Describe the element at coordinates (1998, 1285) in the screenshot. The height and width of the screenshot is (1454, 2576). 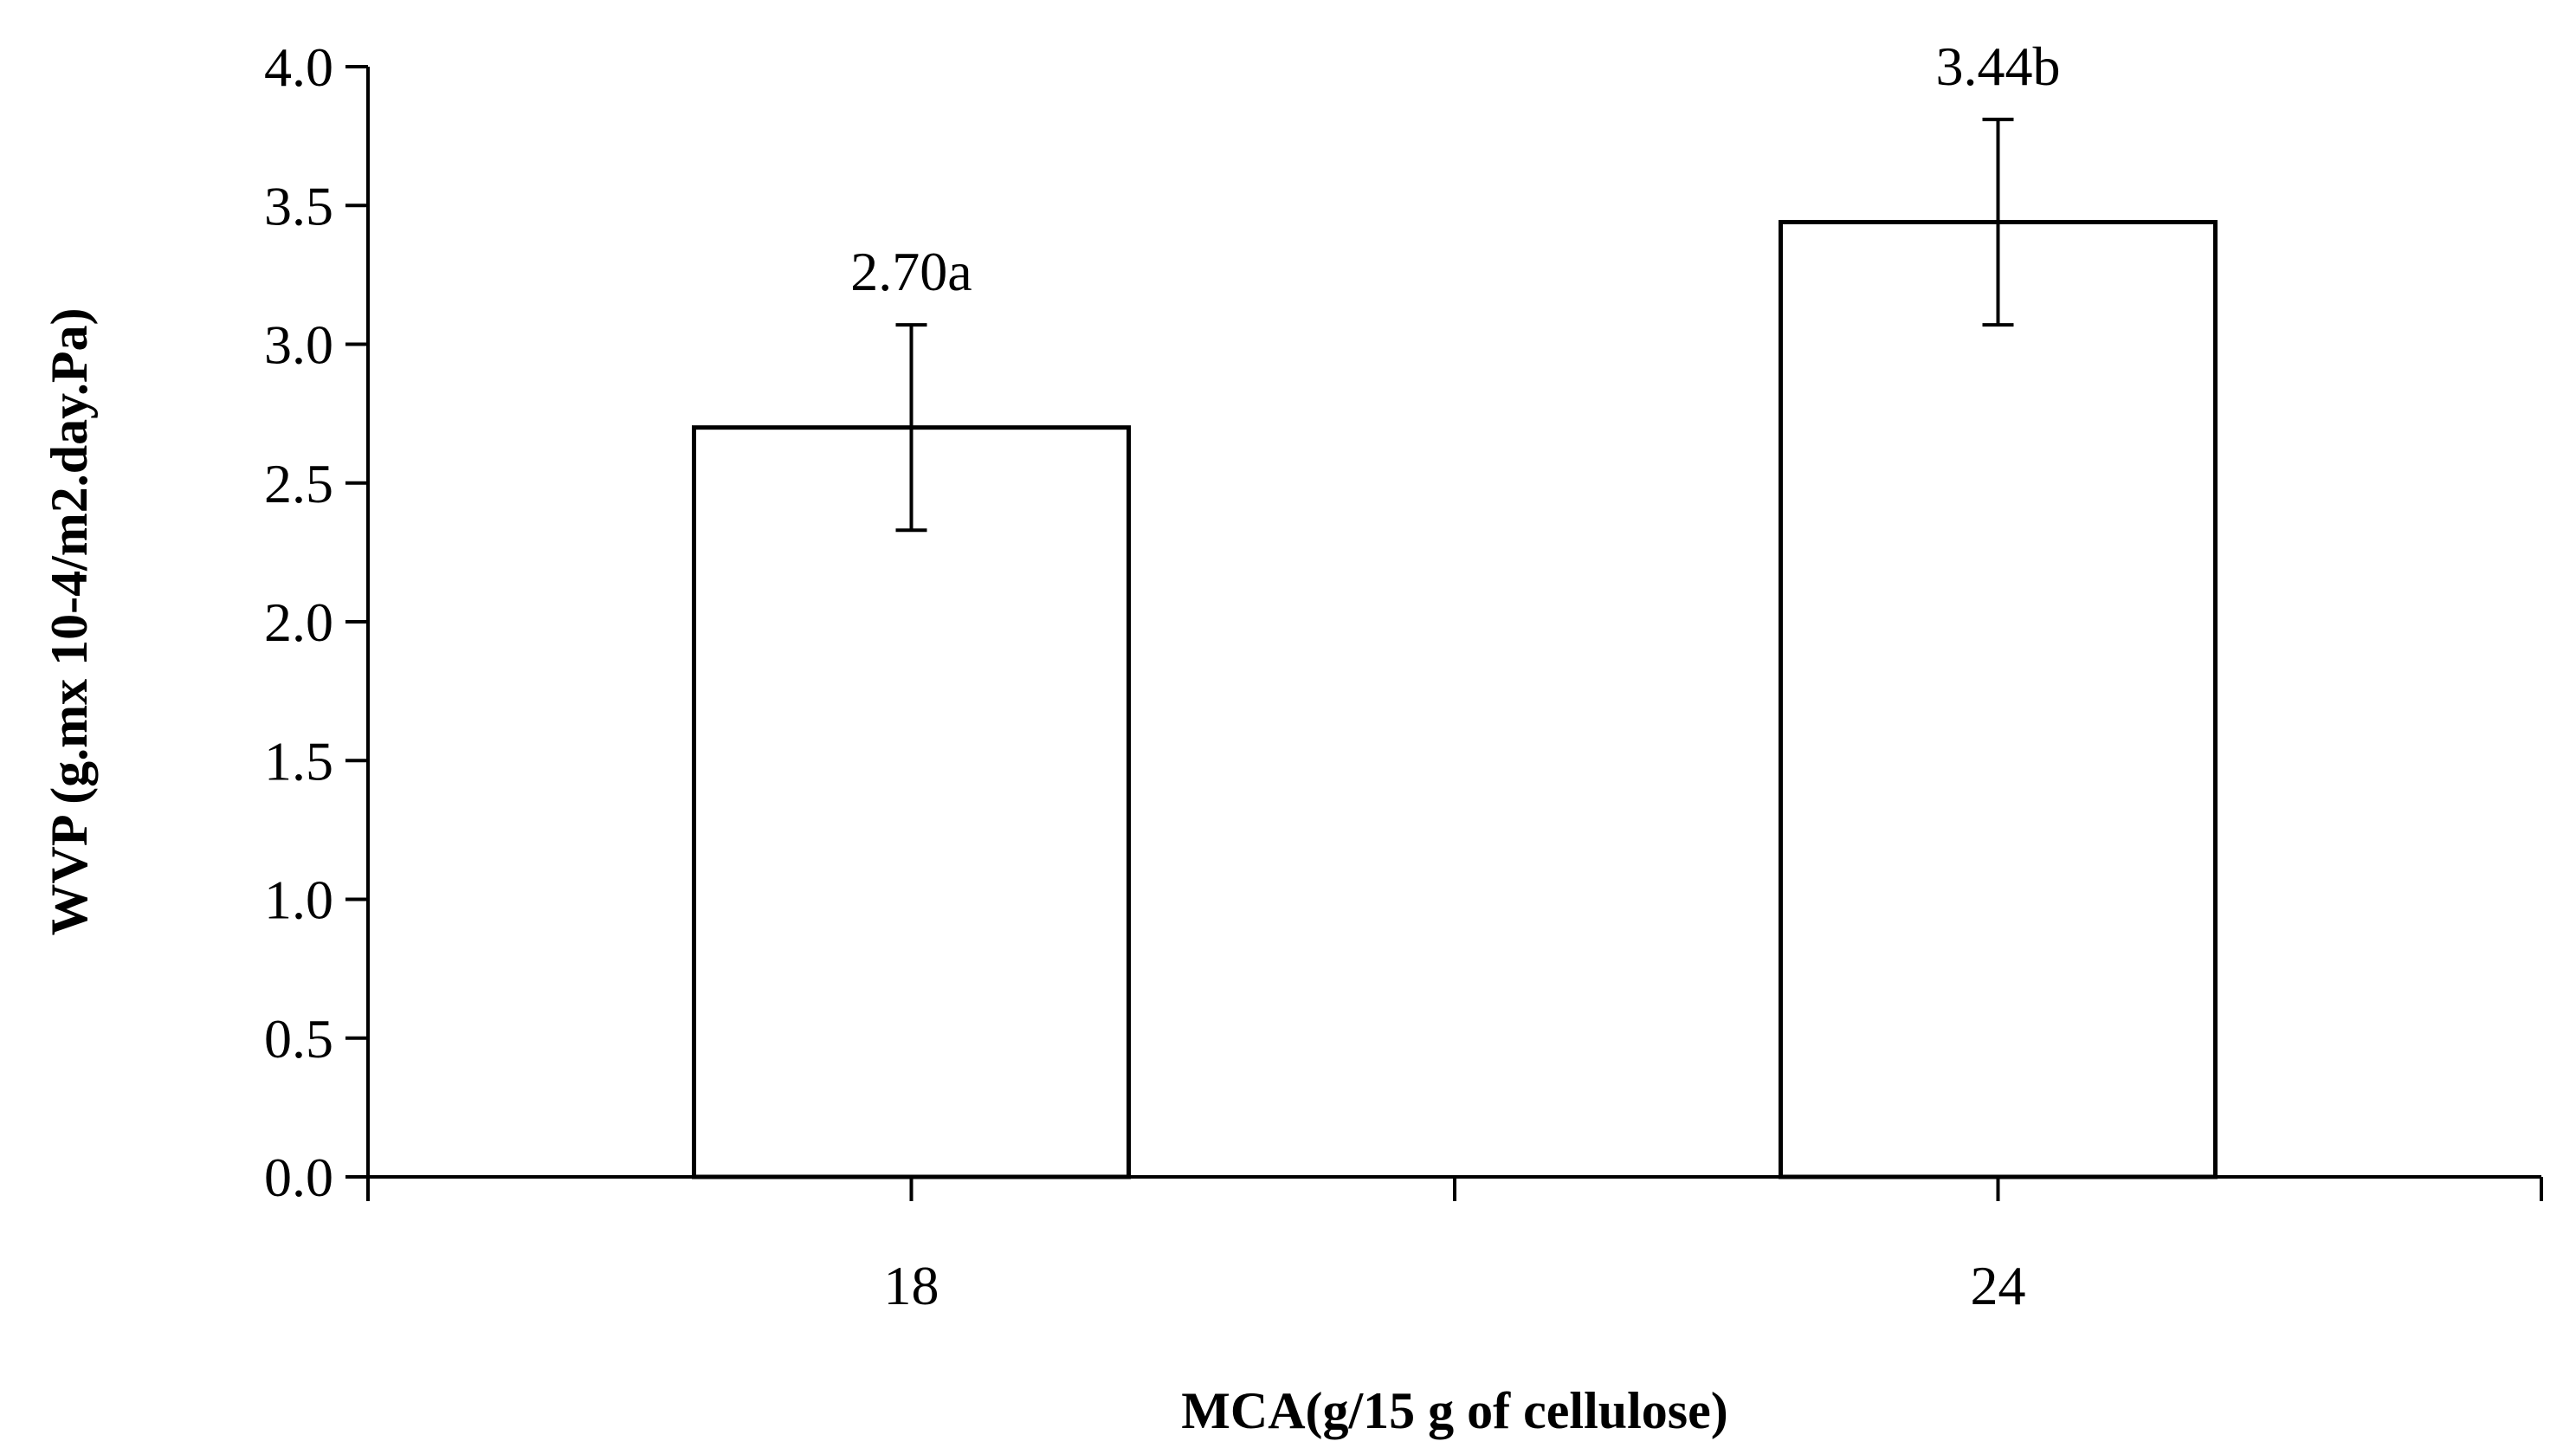
I see `x-tick-label: 24` at that location.